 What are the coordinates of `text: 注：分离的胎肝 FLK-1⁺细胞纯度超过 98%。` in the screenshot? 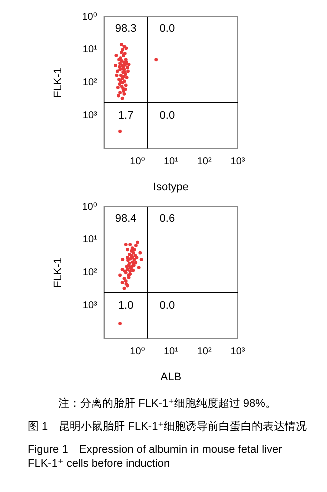 It's located at (168, 403).